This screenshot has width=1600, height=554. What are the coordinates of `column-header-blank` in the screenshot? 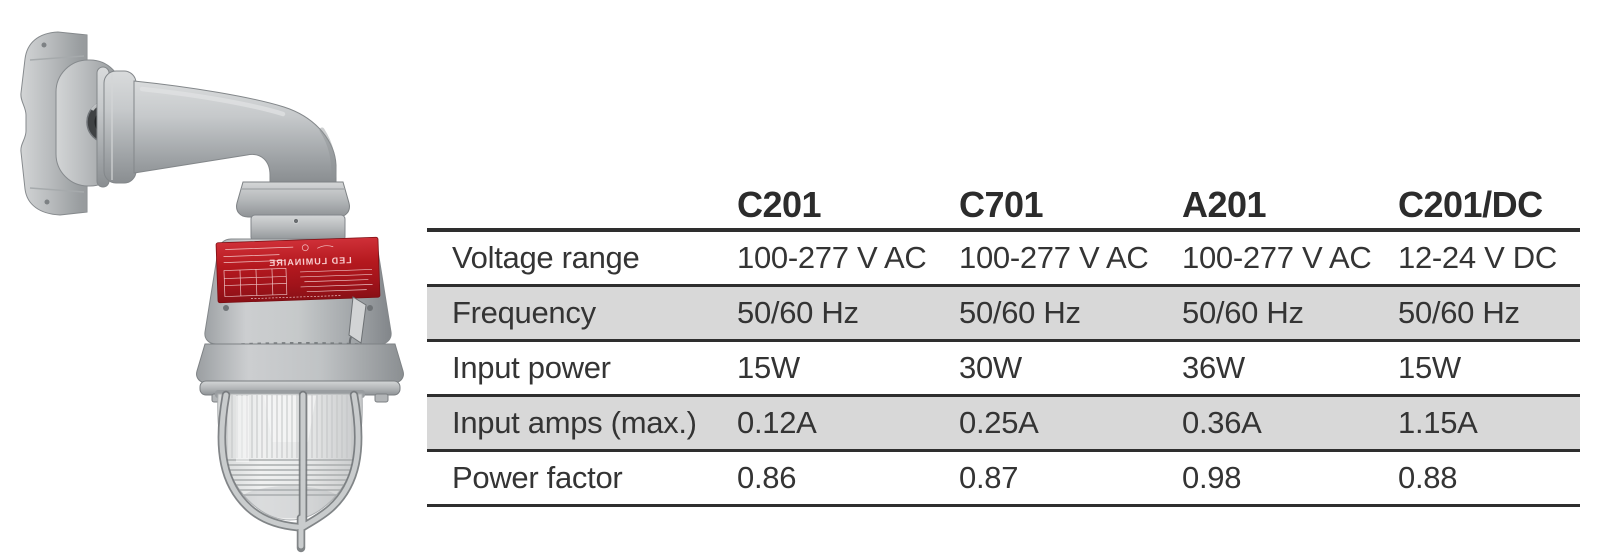 It's located at (580, 202).